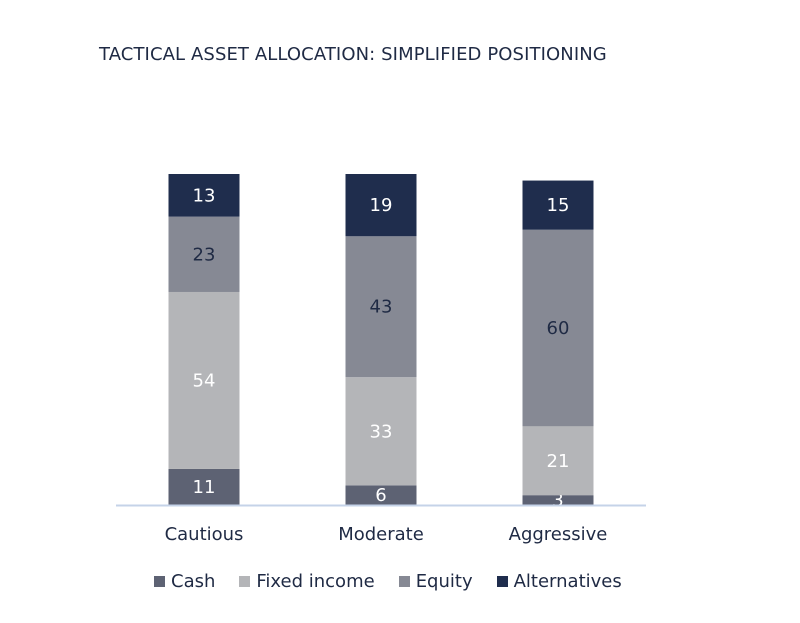  I want to click on data-label-fixed-income-moderate: 33, so click(381, 431).